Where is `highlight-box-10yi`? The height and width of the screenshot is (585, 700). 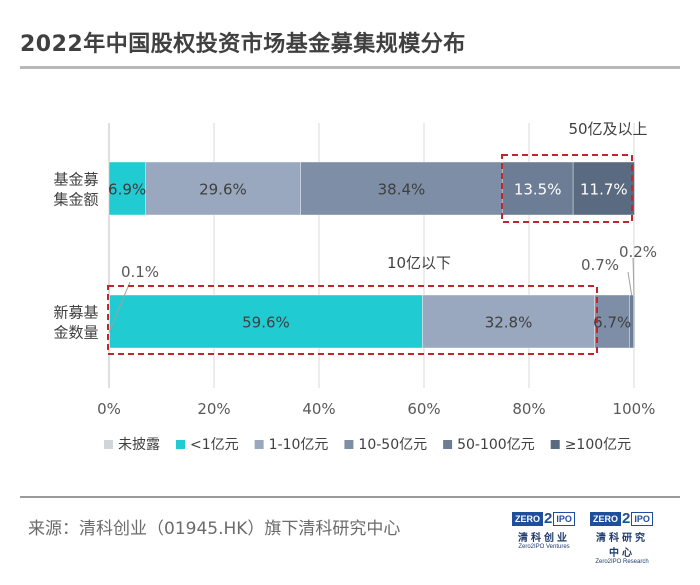 highlight-box-10yi is located at coordinates (352, 320).